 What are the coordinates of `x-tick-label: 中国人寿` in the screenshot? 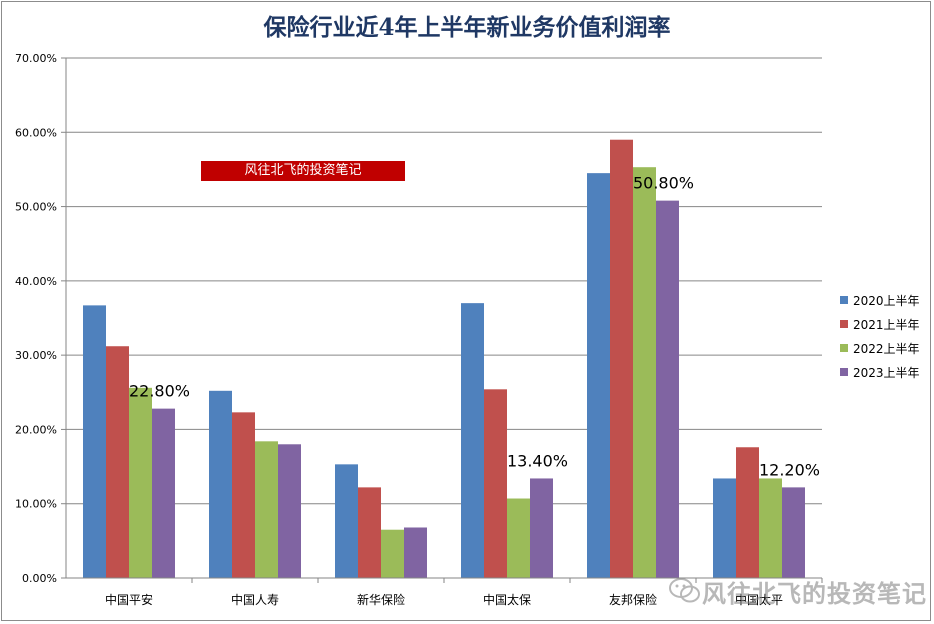 It's located at (255, 599).